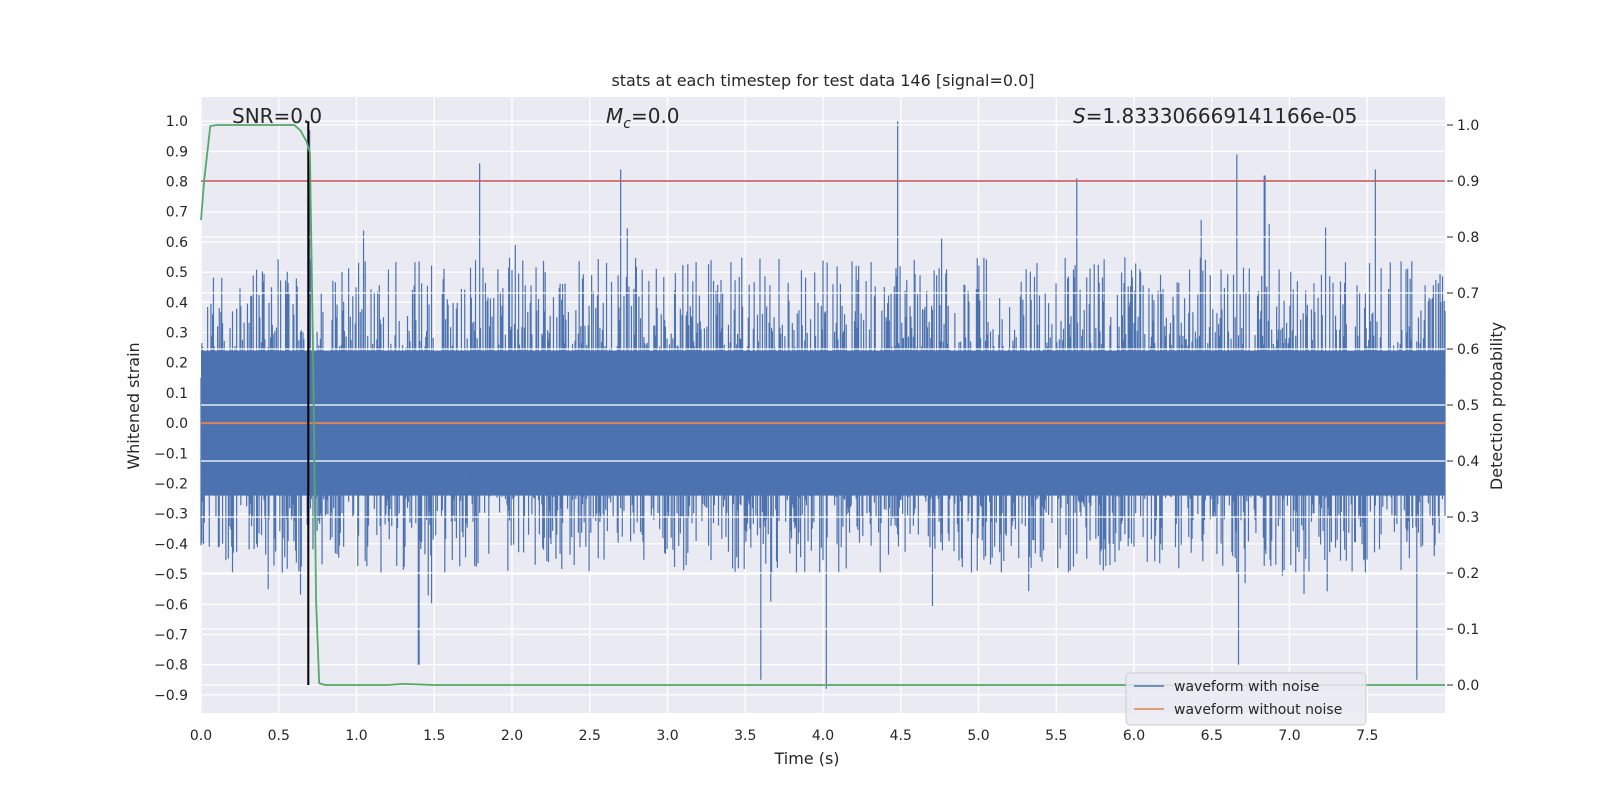 The image size is (1600, 800). Describe the element at coordinates (279, 736) in the screenshot. I see `x-tick-label: 0.5` at that location.